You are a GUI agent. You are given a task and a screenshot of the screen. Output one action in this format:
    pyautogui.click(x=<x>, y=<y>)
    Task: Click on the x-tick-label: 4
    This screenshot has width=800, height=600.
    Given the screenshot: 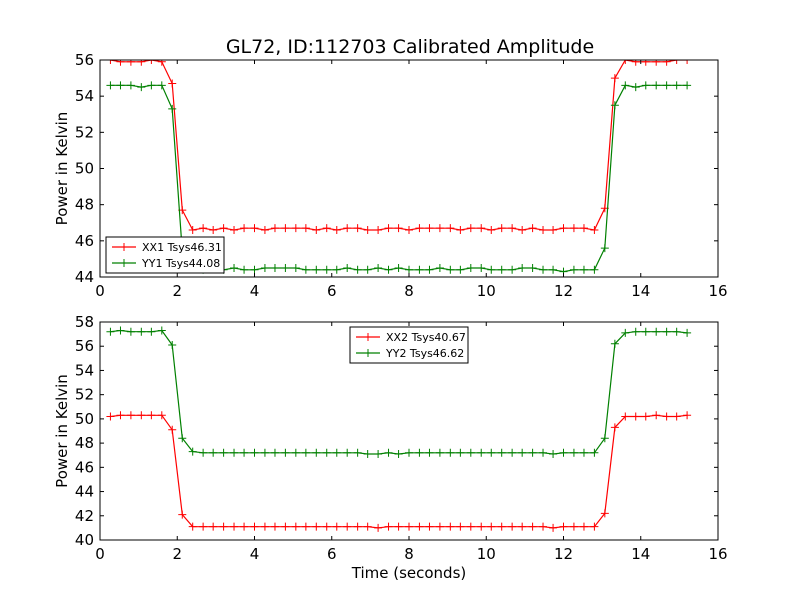 What is the action you would take?
    pyautogui.click(x=255, y=554)
    